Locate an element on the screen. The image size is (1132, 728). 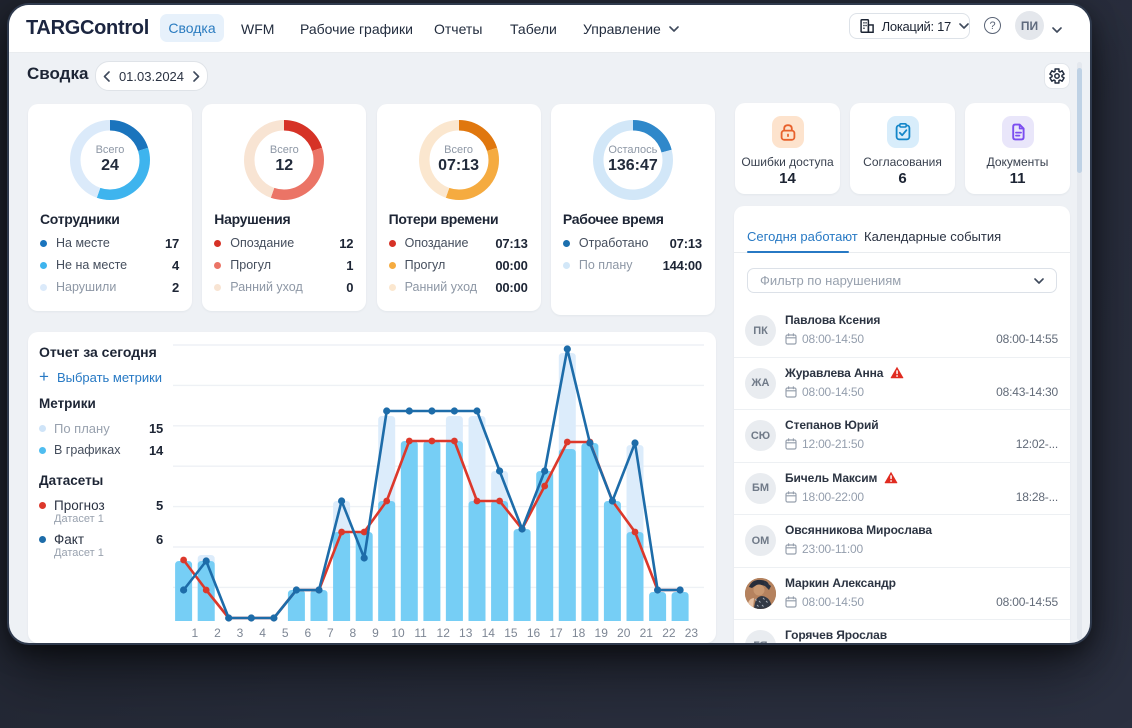
svg-text: 5 is located at coordinates (285, 633).